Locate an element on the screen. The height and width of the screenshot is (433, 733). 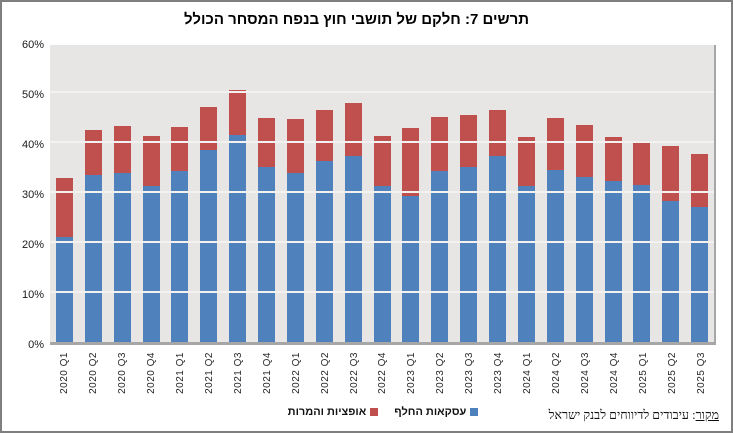
x-tick-label: 2024 Q3 is located at coordinates (586, 373).